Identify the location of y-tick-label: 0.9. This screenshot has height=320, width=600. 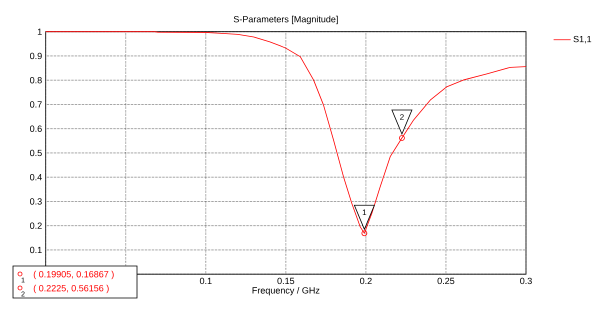
(36, 56).